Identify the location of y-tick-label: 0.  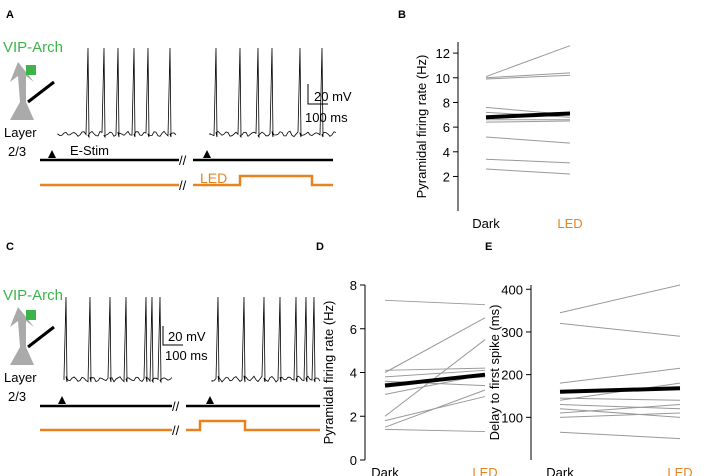
(353, 460).